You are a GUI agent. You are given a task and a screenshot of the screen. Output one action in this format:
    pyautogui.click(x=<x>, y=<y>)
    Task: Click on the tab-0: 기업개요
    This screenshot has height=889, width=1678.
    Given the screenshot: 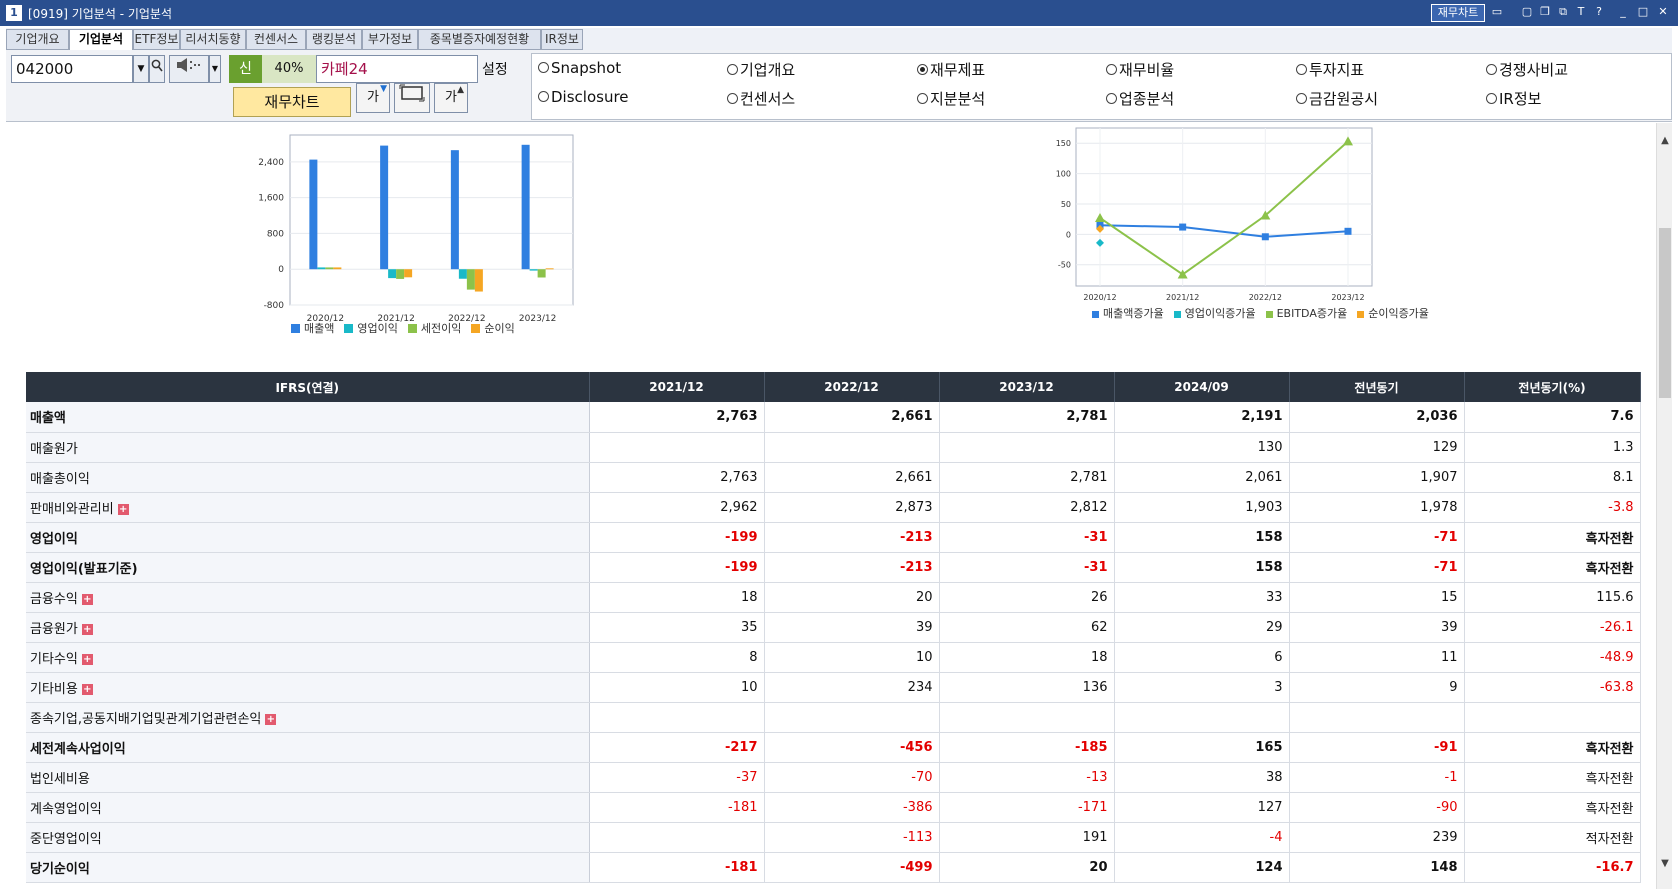 What is the action you would take?
    pyautogui.click(x=37, y=39)
    